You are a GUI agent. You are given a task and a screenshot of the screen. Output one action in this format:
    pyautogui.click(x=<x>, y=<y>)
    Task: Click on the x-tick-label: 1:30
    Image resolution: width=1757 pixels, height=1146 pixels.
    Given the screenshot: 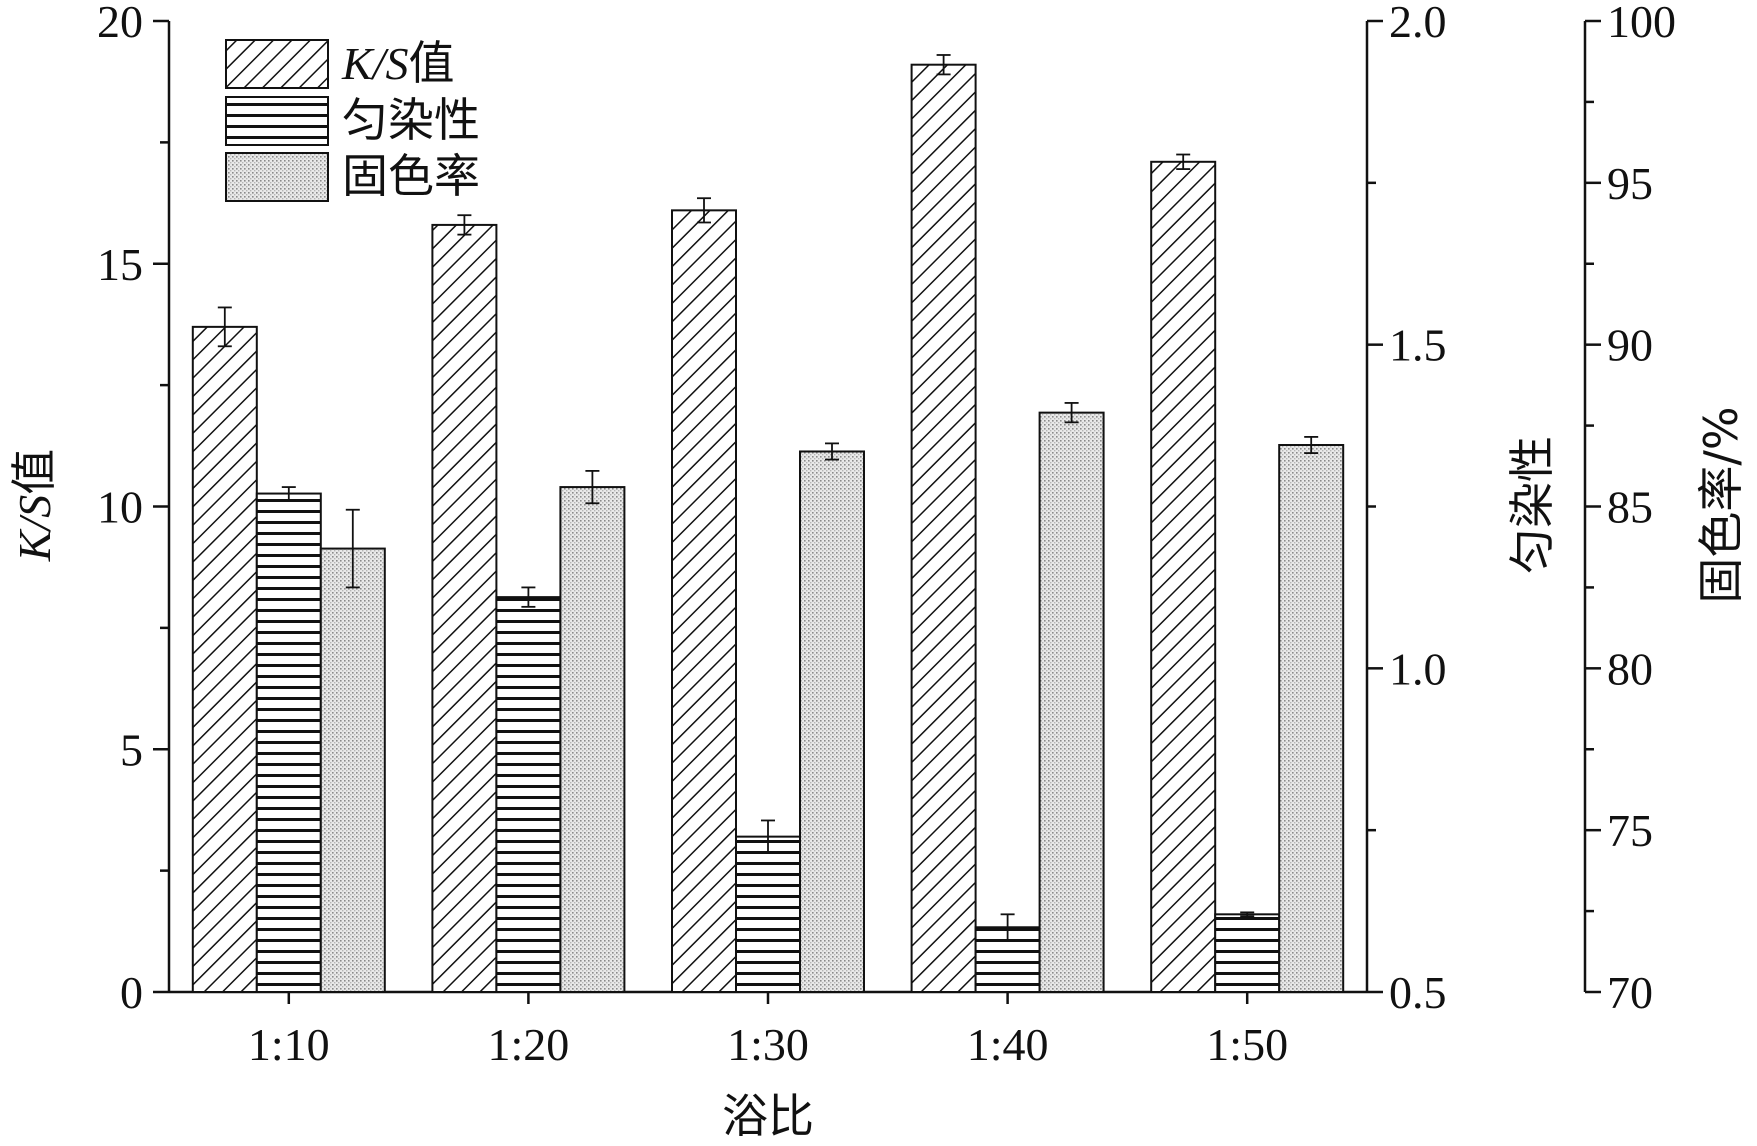 What is the action you would take?
    pyautogui.click(x=768, y=1044)
    